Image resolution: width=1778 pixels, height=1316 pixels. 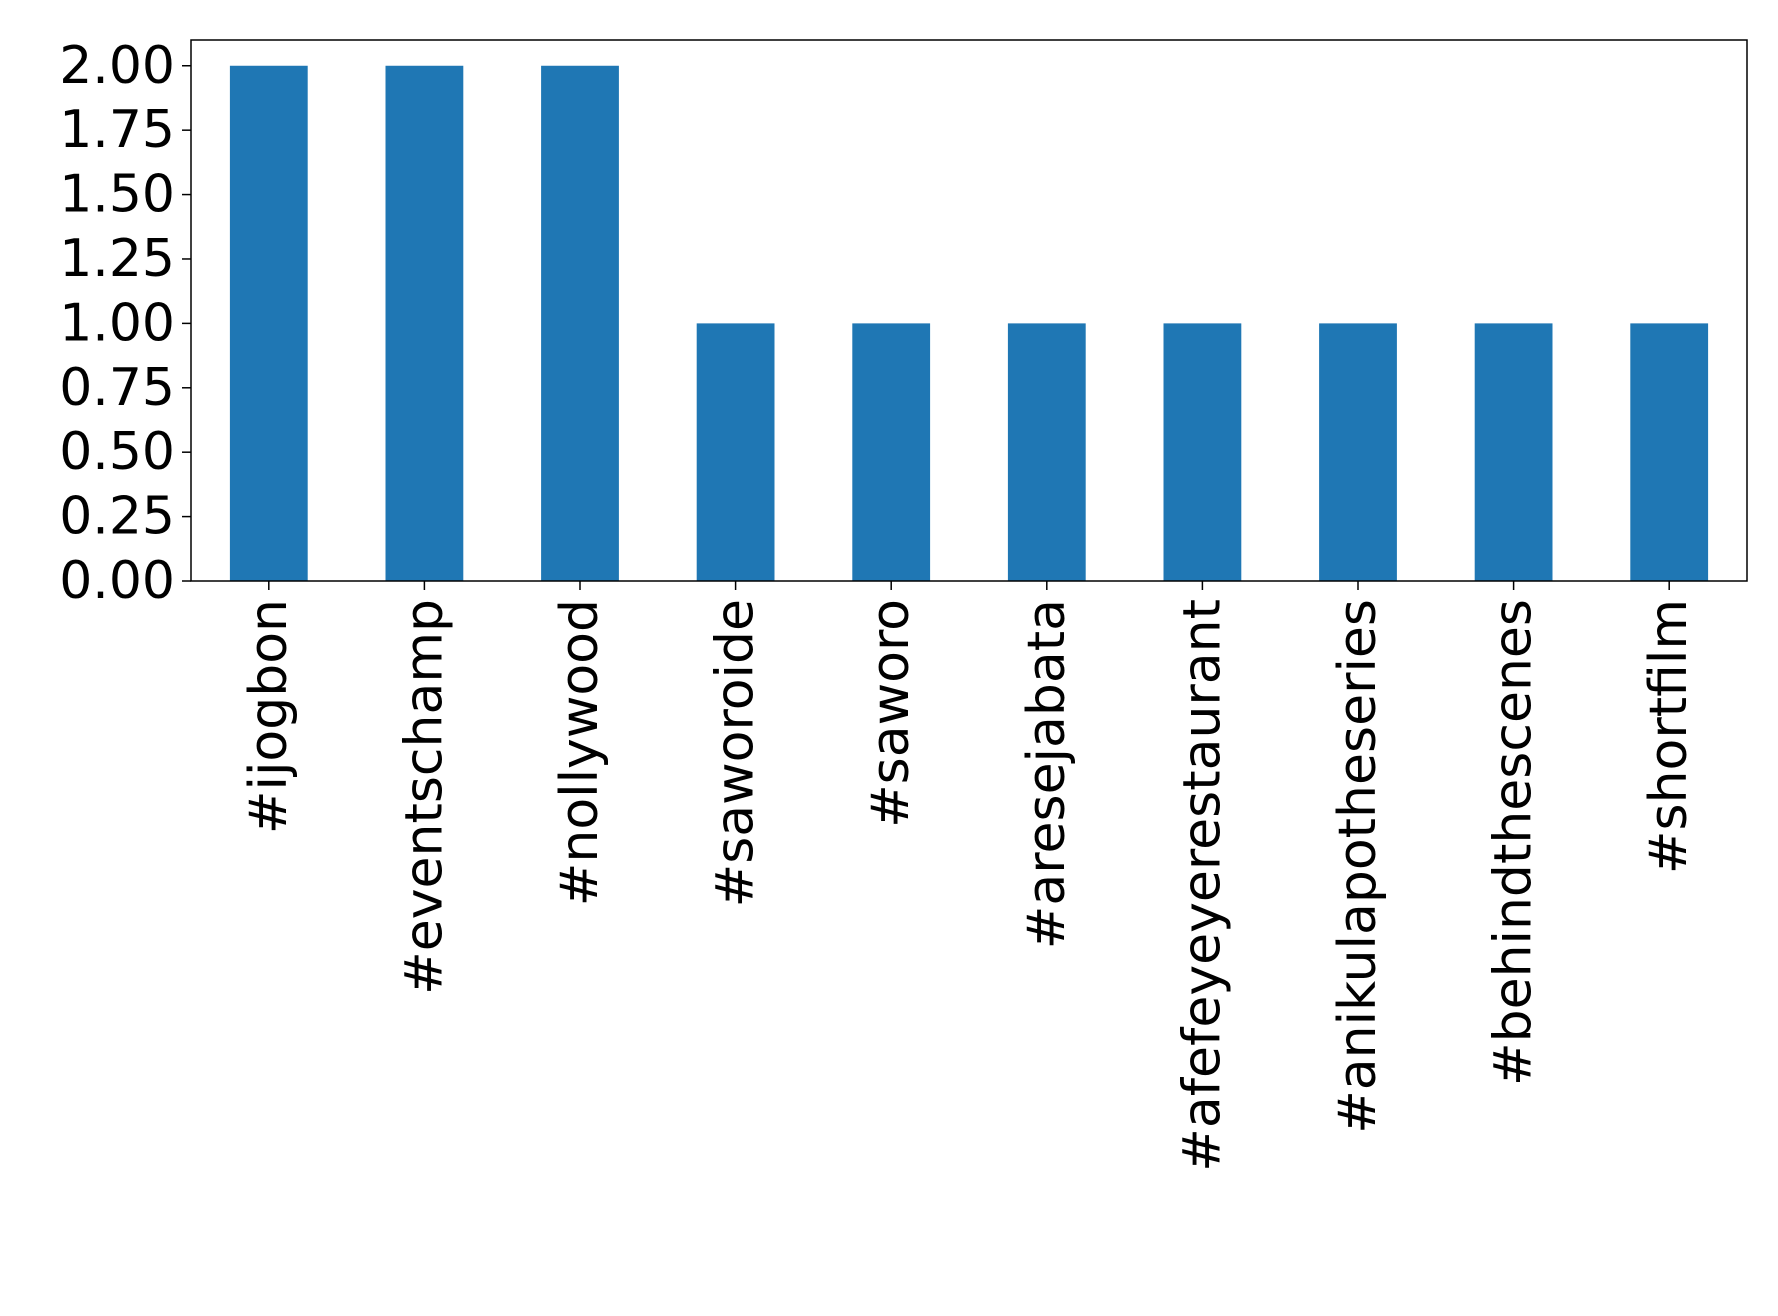 What do you see at coordinates (117, 517) in the screenshot?
I see `y-tick-label: 0.25` at bounding box center [117, 517].